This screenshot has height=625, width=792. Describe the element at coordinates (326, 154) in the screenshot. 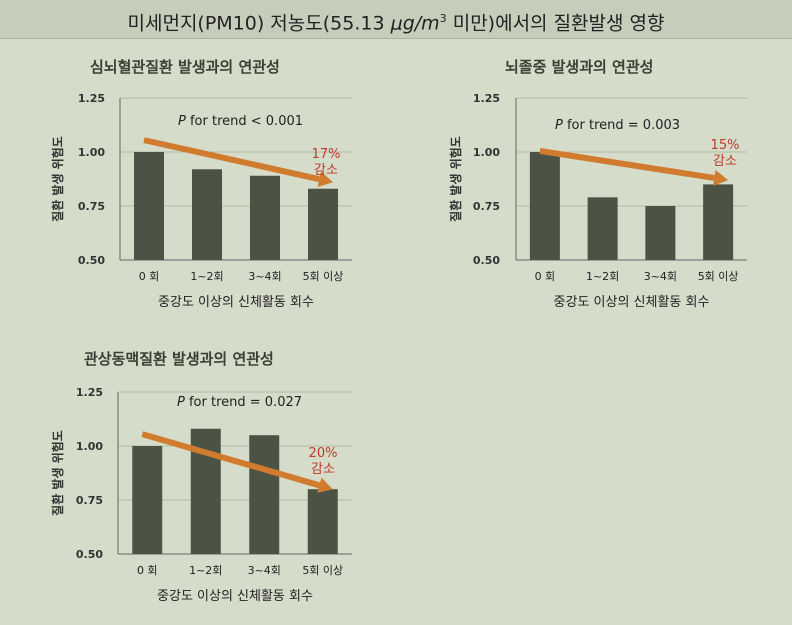

I see `reduction-percent: 17%` at that location.